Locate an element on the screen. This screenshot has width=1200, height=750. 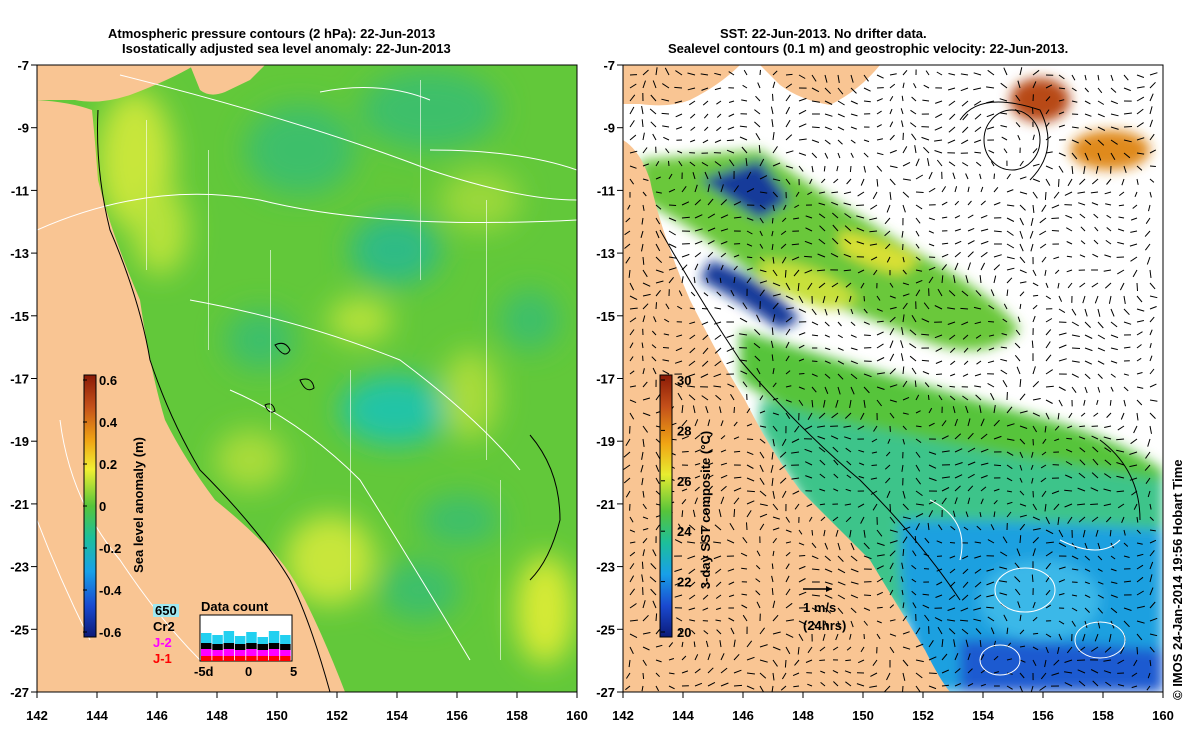
legend-item-cr2: Cr2 is located at coordinates (164, 626).